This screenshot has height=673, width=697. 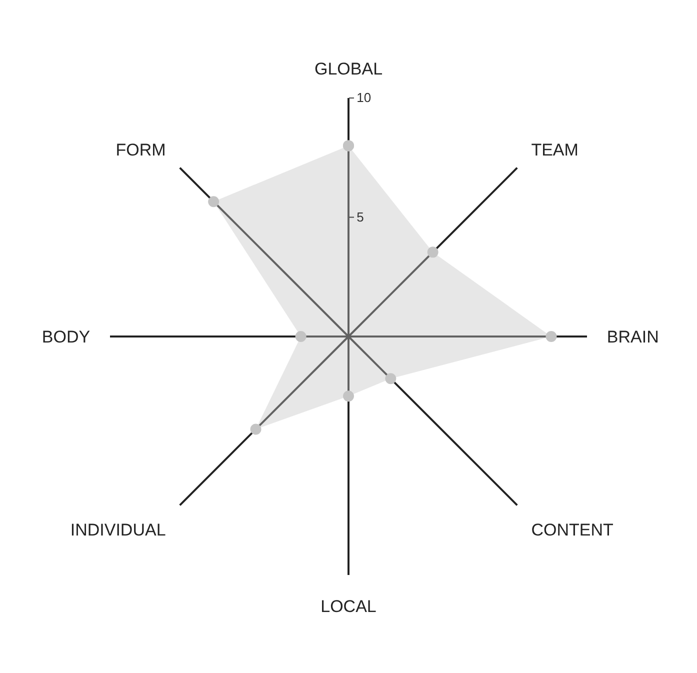 I want to click on spoke-label: FORM, so click(x=141, y=150).